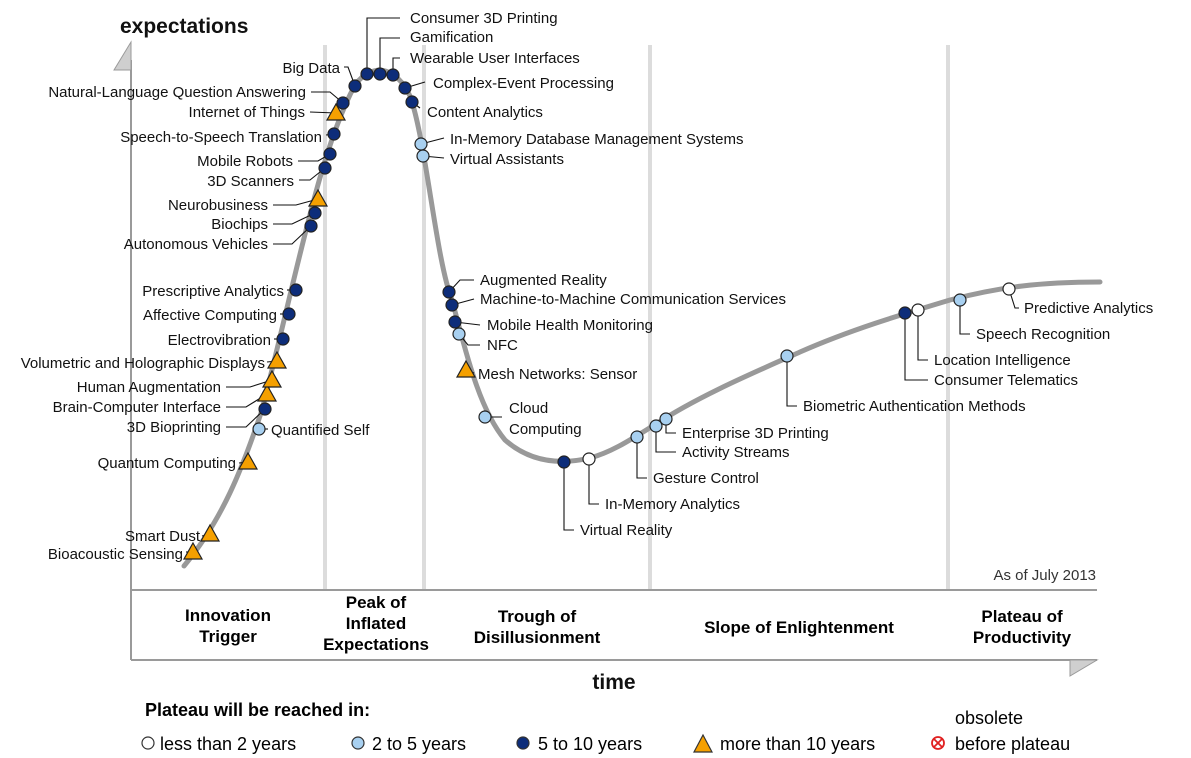  What do you see at coordinates (210, 315) in the screenshot?
I see `label-affective-computing: Affective Computing` at bounding box center [210, 315].